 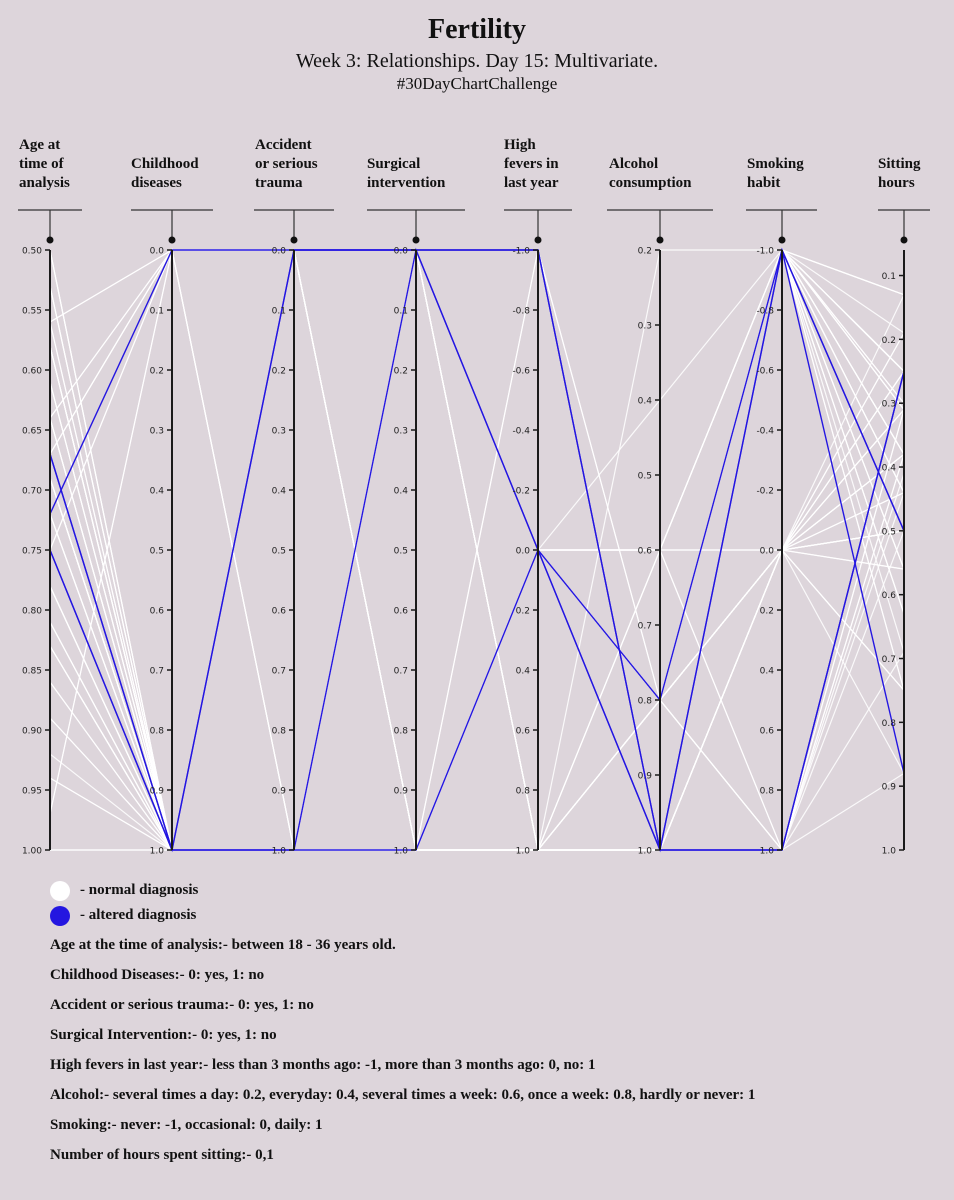 What do you see at coordinates (32, 552) in the screenshot?
I see `tick-label: 0.75` at bounding box center [32, 552].